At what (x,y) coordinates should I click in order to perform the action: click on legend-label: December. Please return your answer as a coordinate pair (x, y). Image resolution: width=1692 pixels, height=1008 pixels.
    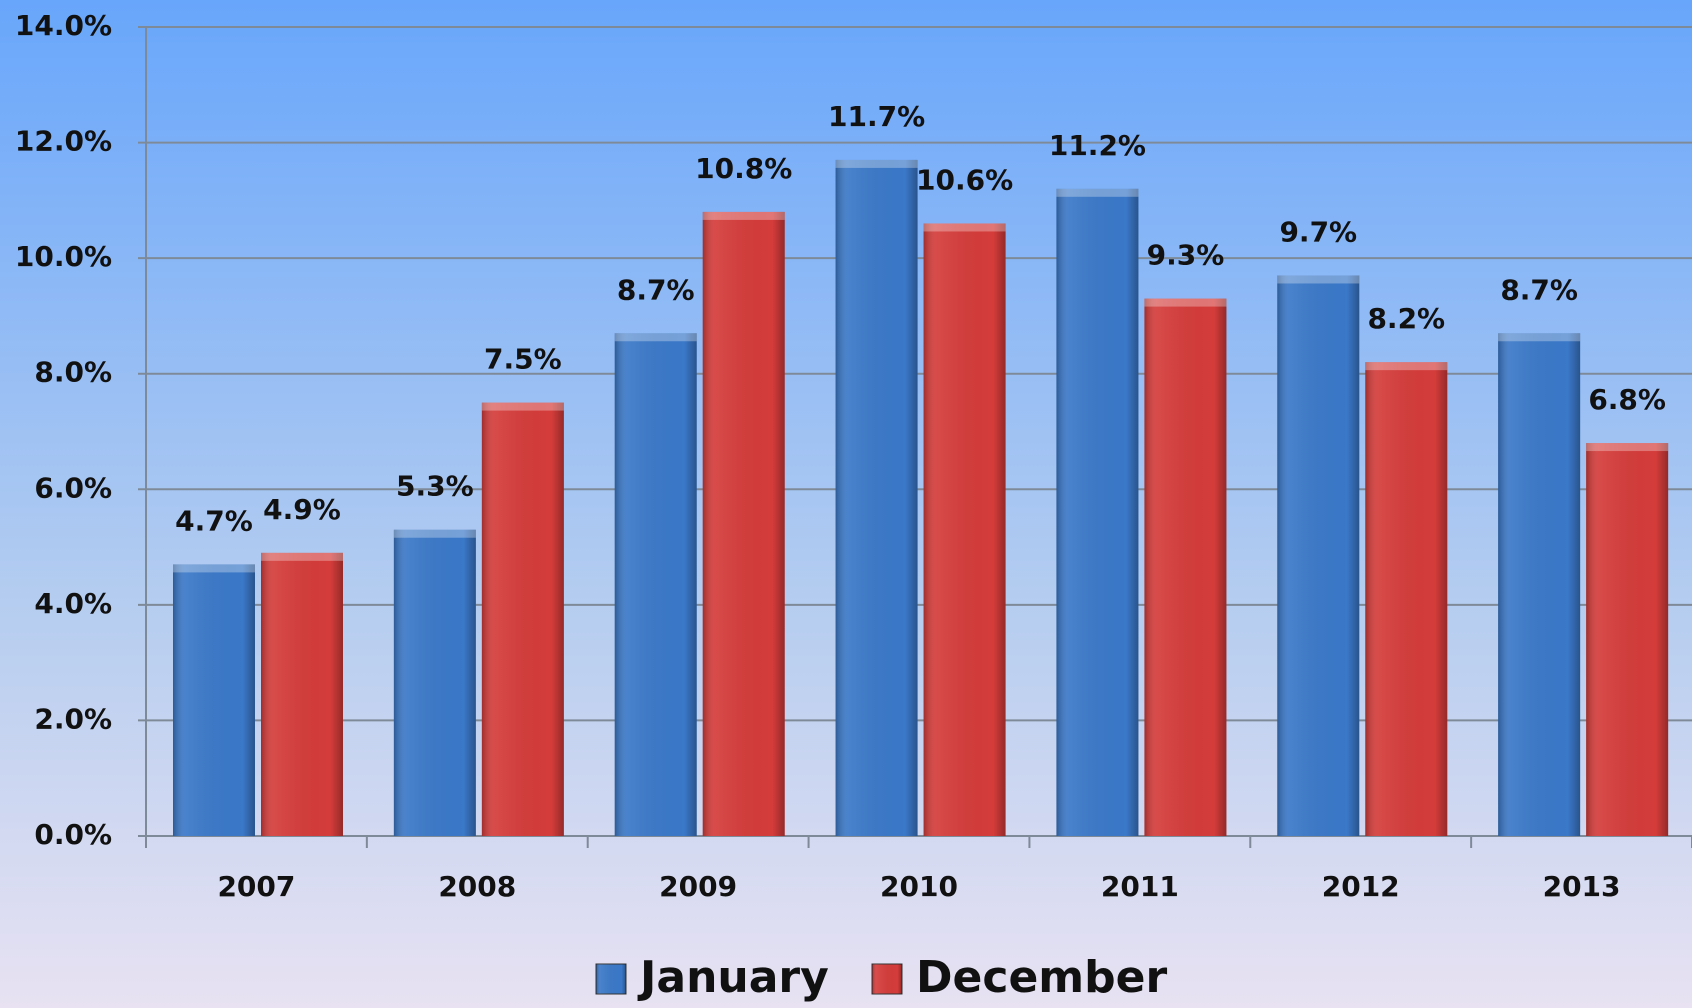
    Looking at the image, I should click on (1041, 977).